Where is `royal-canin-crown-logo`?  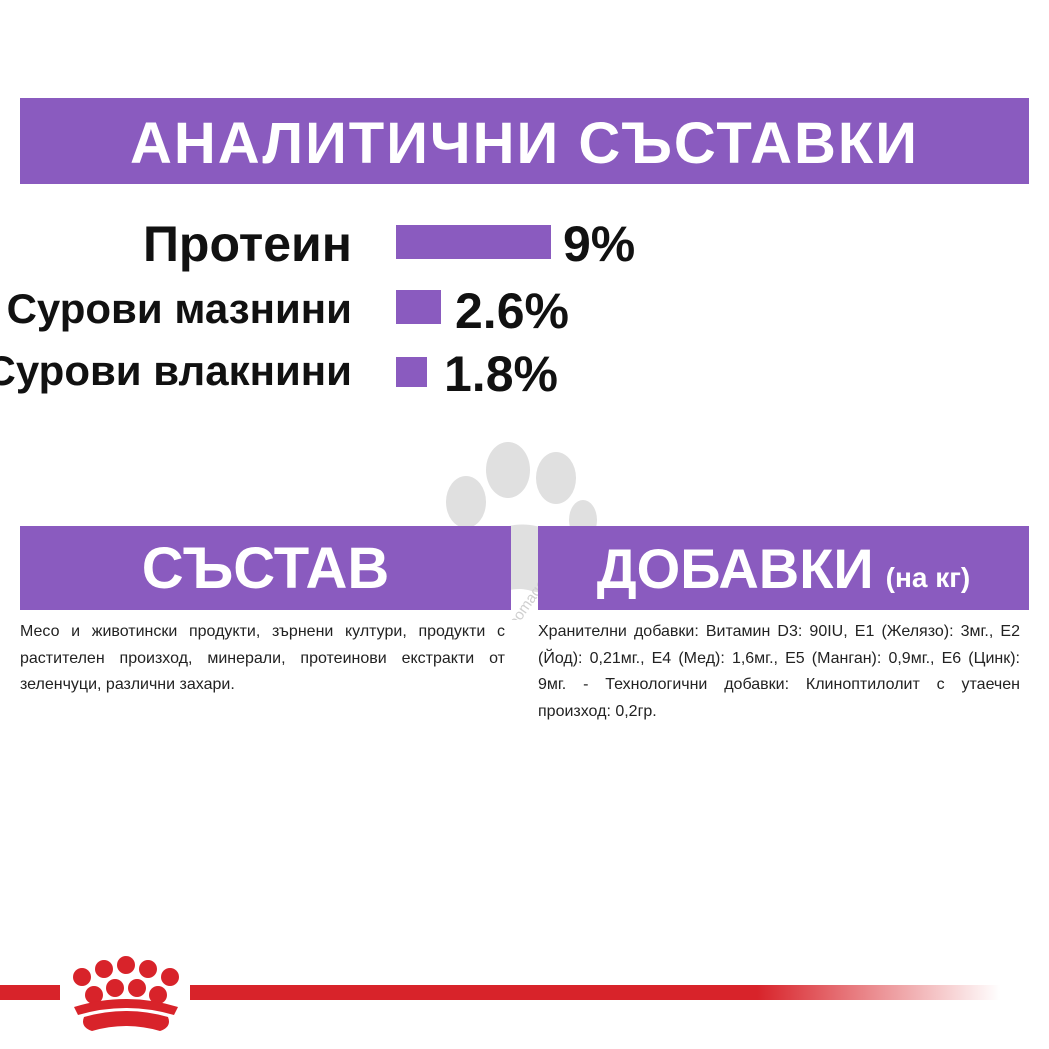 royal-canin-crown-logo is located at coordinates (125, 995).